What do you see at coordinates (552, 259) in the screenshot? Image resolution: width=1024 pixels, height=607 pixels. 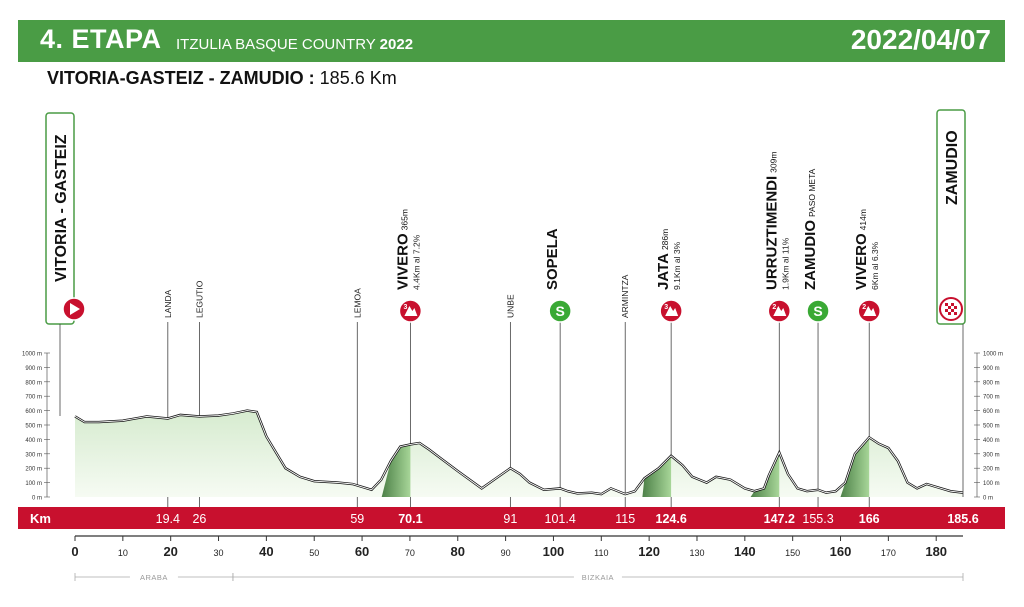 I see `place-label: SOPELA` at bounding box center [552, 259].